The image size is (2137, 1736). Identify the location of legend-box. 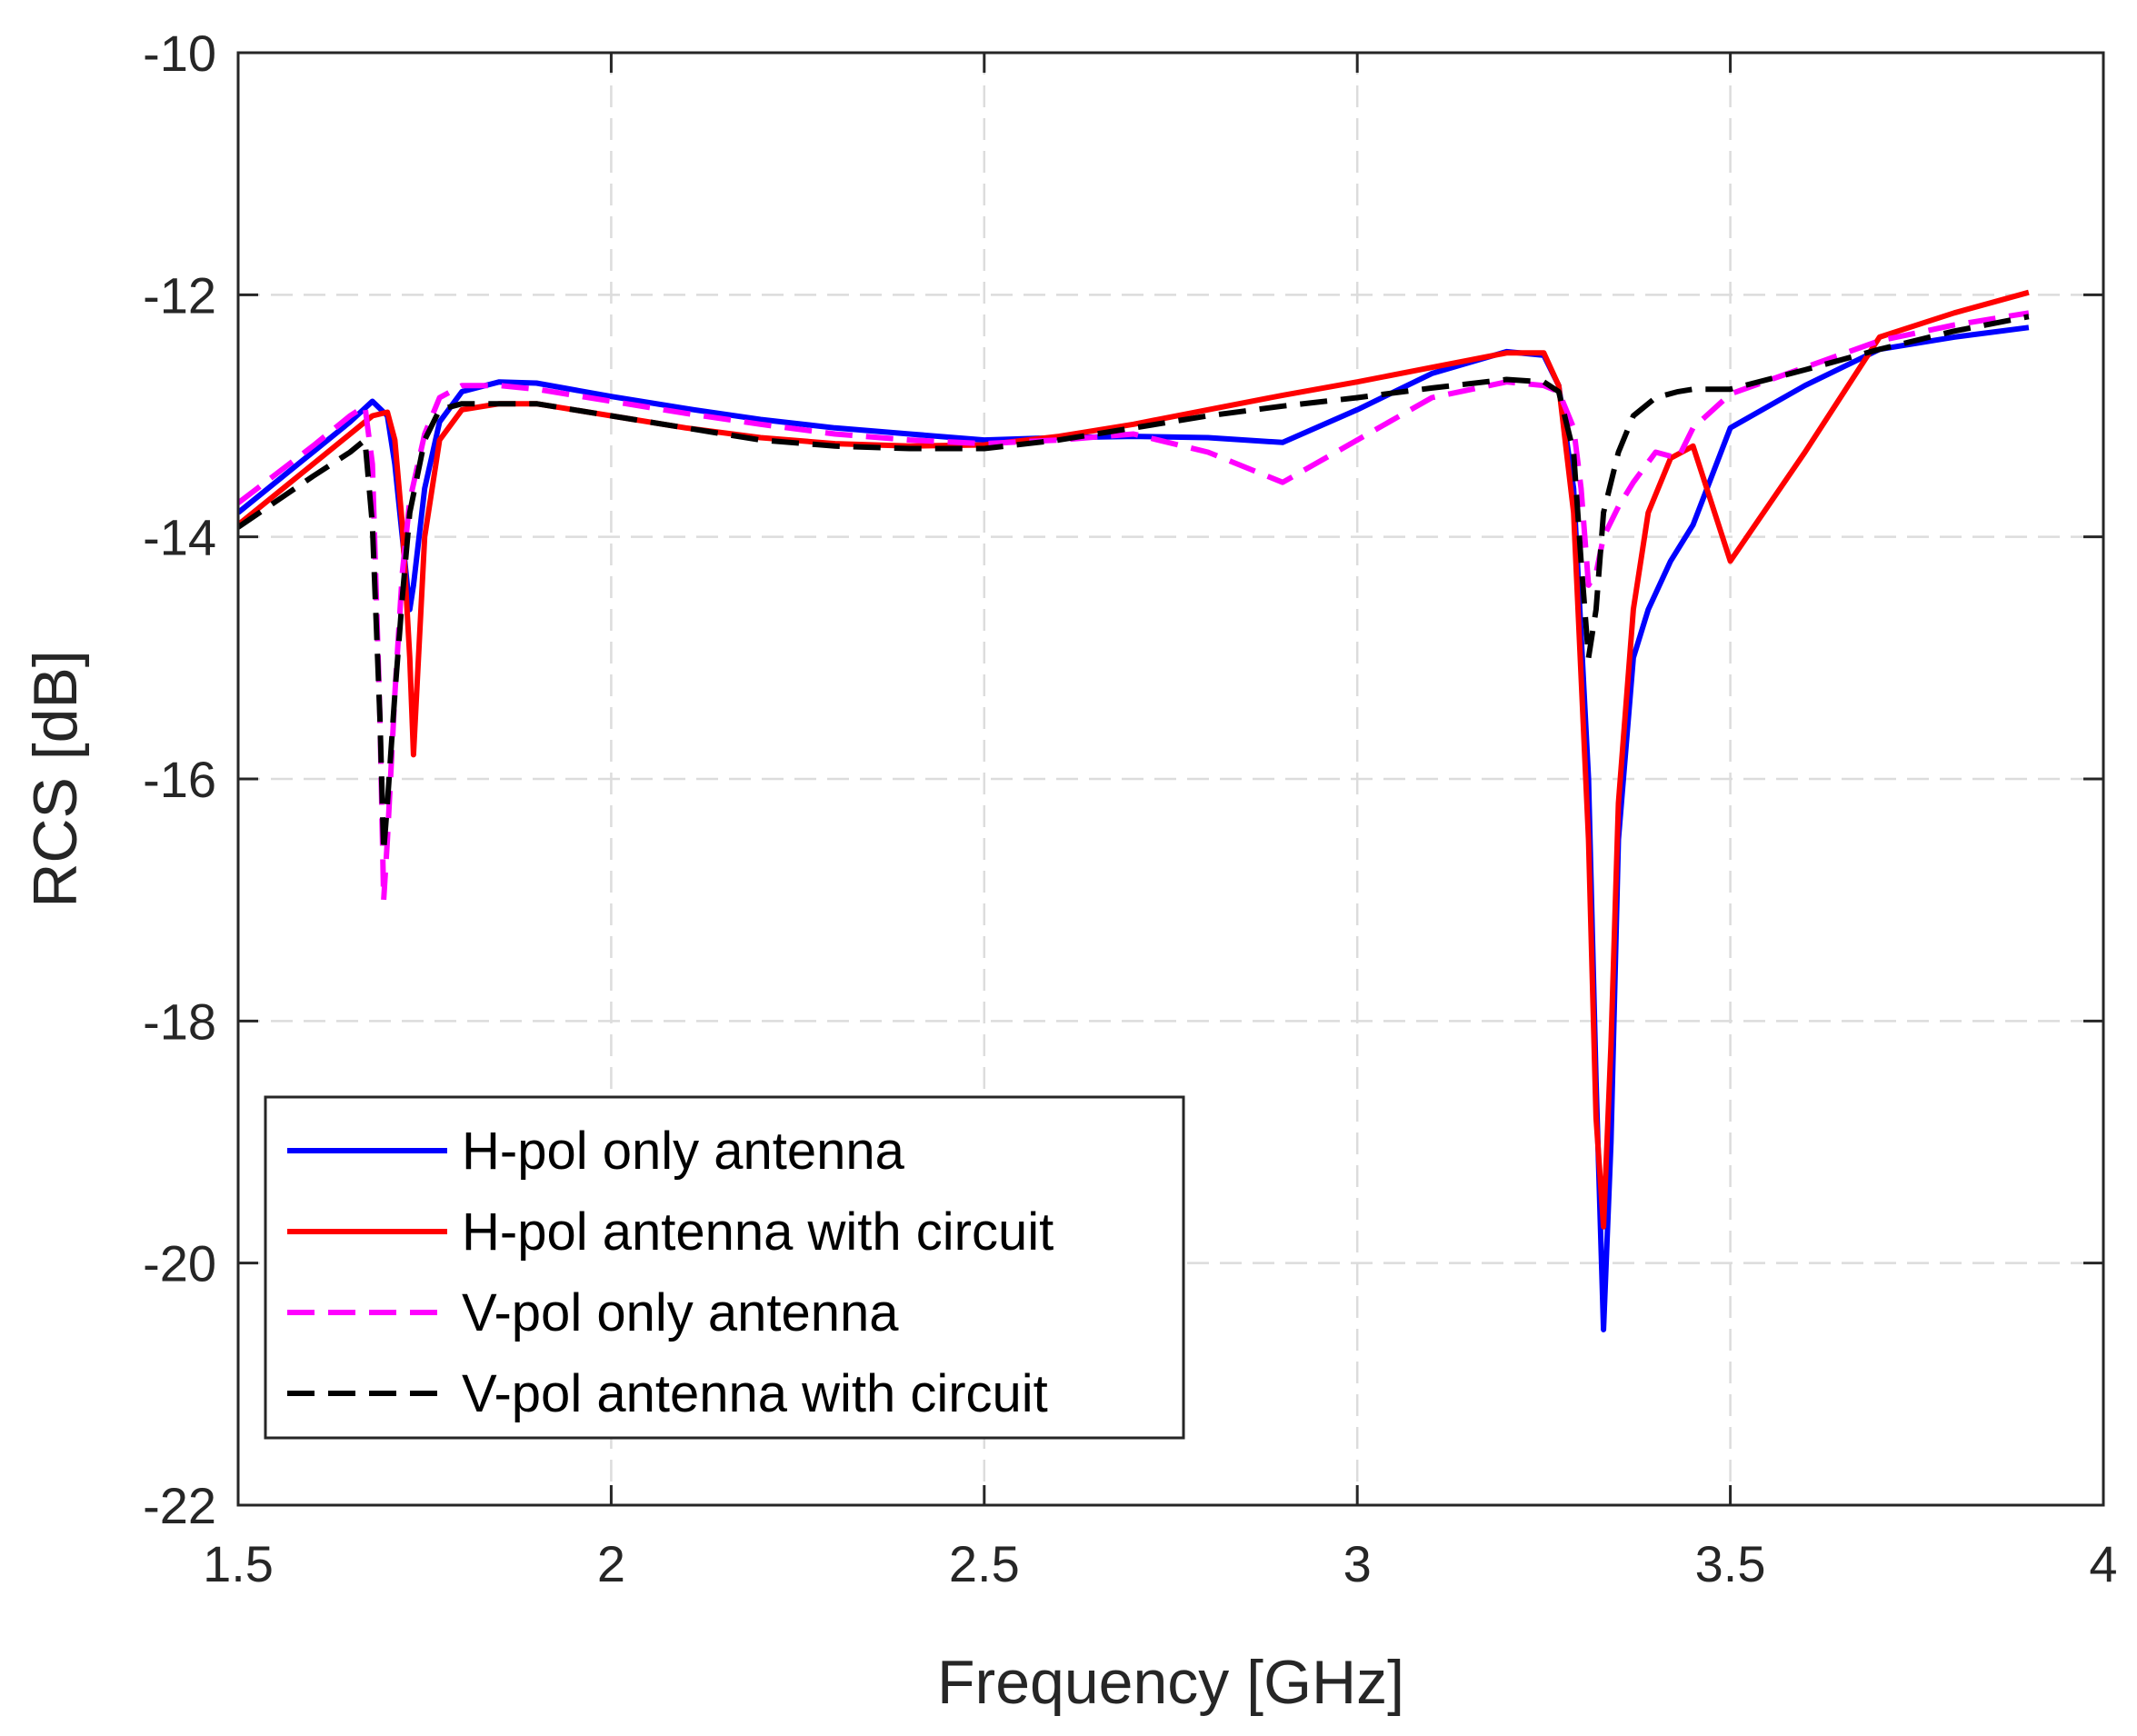
(724, 1267).